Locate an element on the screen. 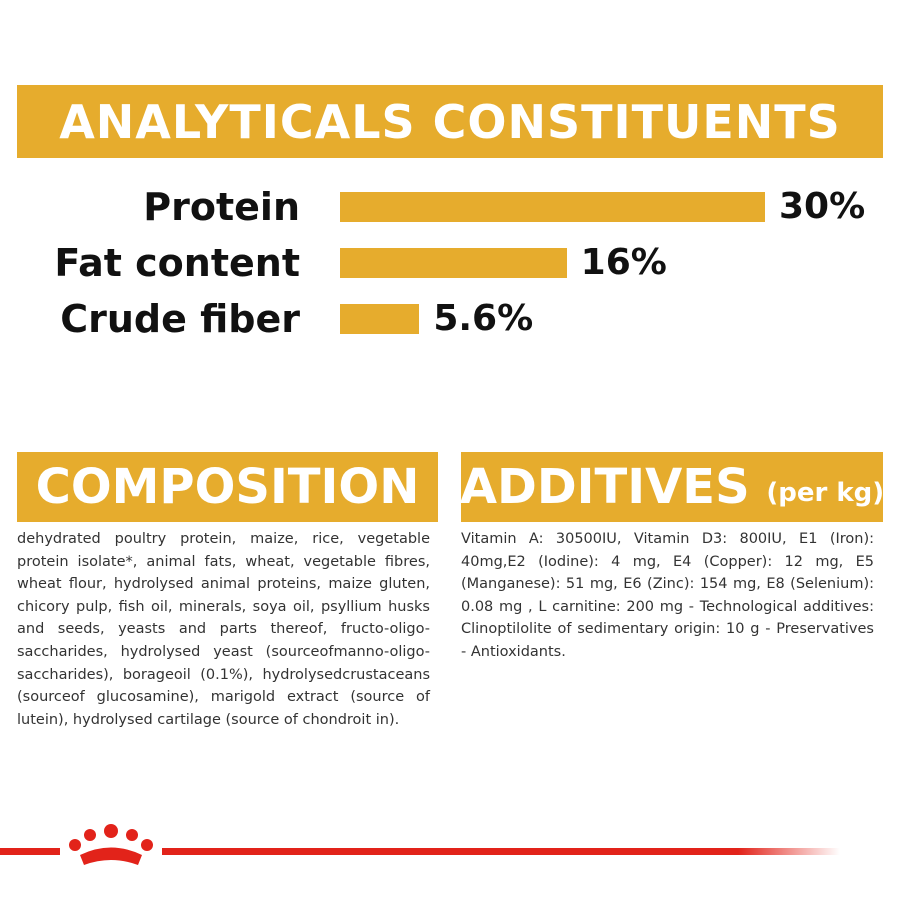  additives-banner: ADDITIVES (per kg) is located at coordinates (672, 487).